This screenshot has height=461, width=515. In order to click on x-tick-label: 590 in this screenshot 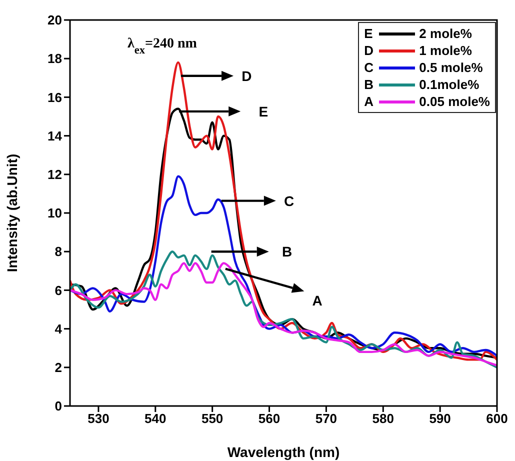, I will do `click(440, 418)`.